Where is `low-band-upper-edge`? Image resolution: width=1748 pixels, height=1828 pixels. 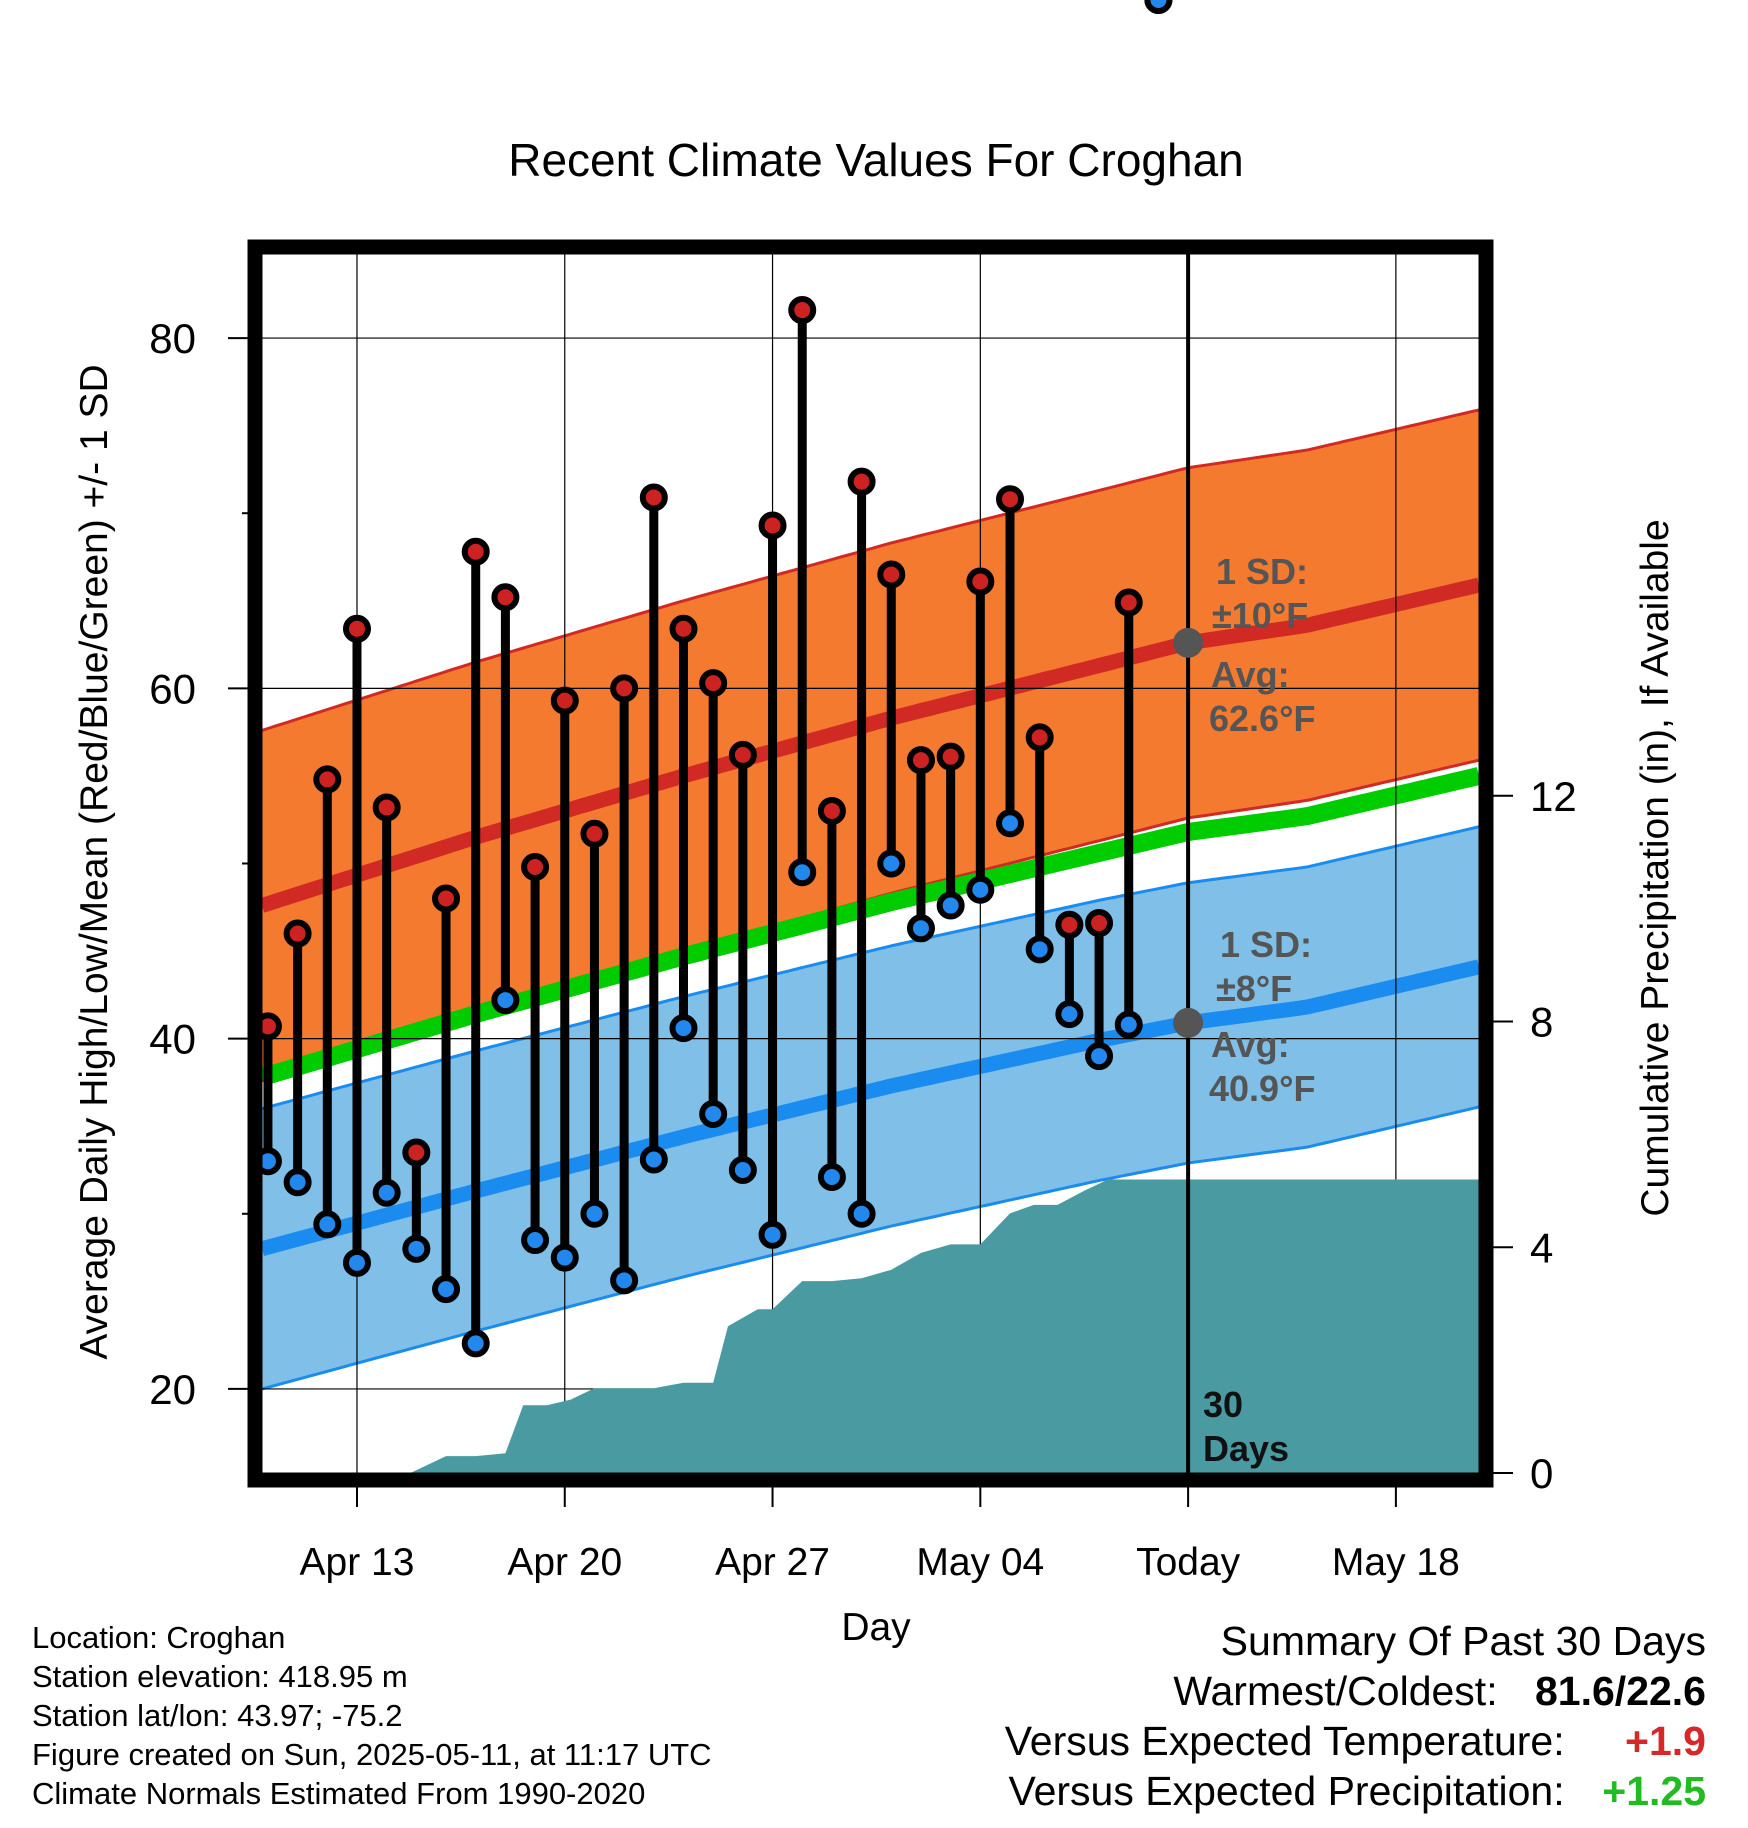
low-band-upper-edge is located at coordinates (870, 968).